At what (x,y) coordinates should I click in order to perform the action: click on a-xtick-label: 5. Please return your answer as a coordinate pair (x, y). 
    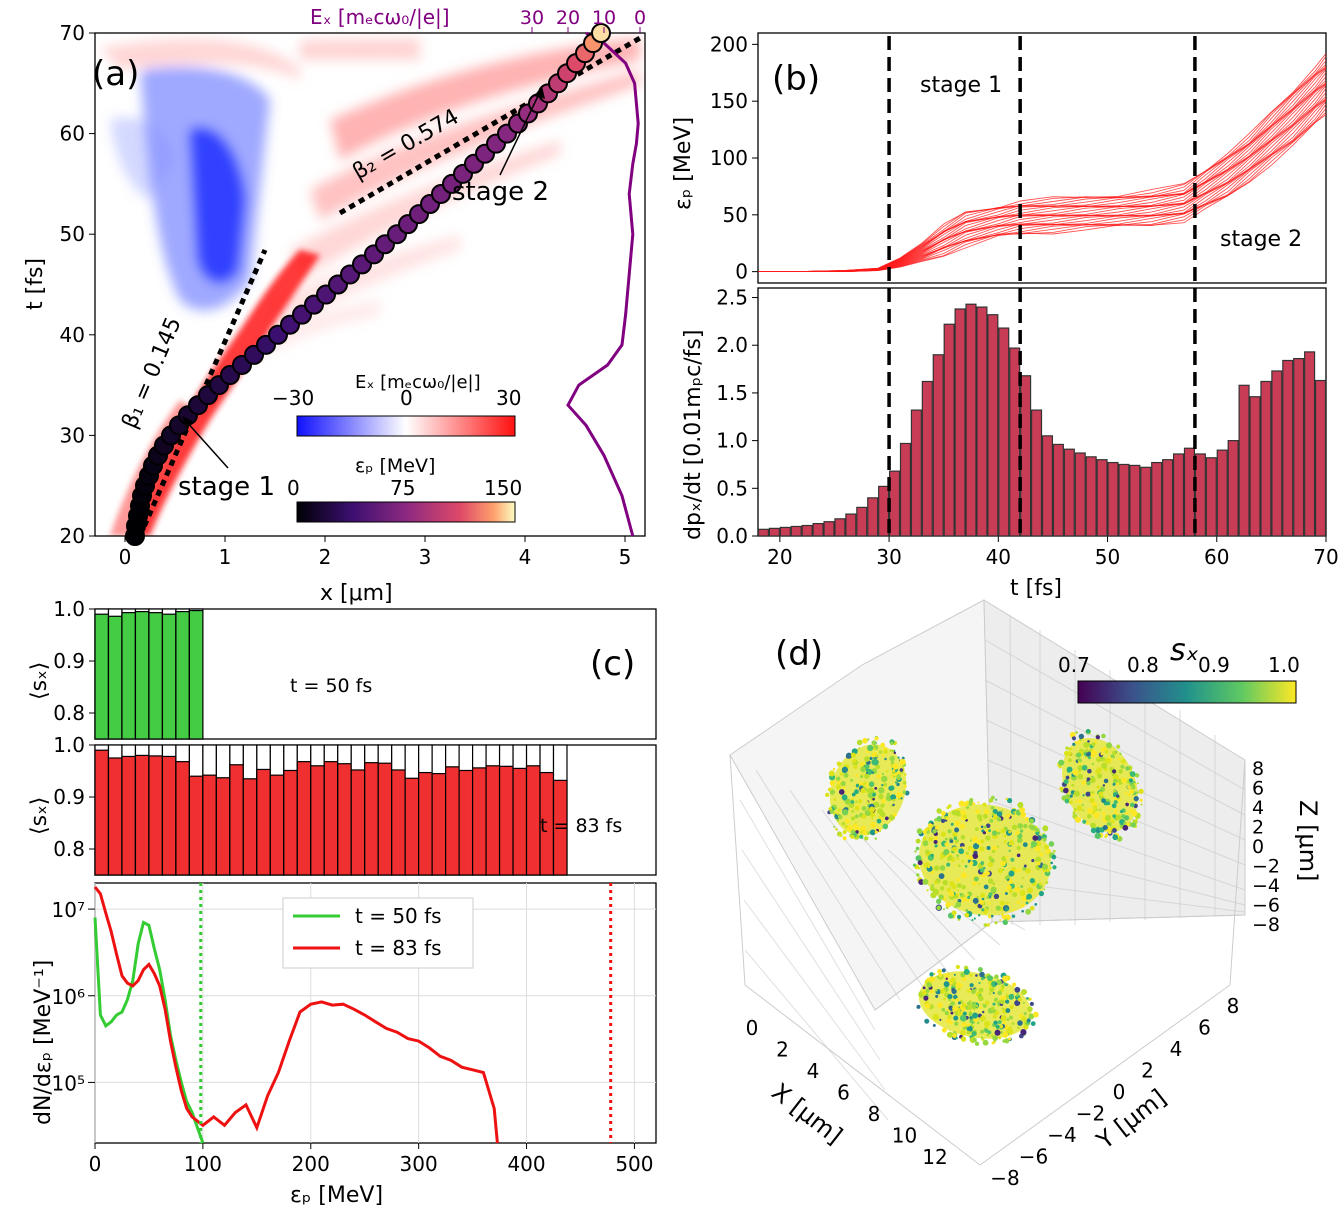
    Looking at the image, I should click on (625, 557).